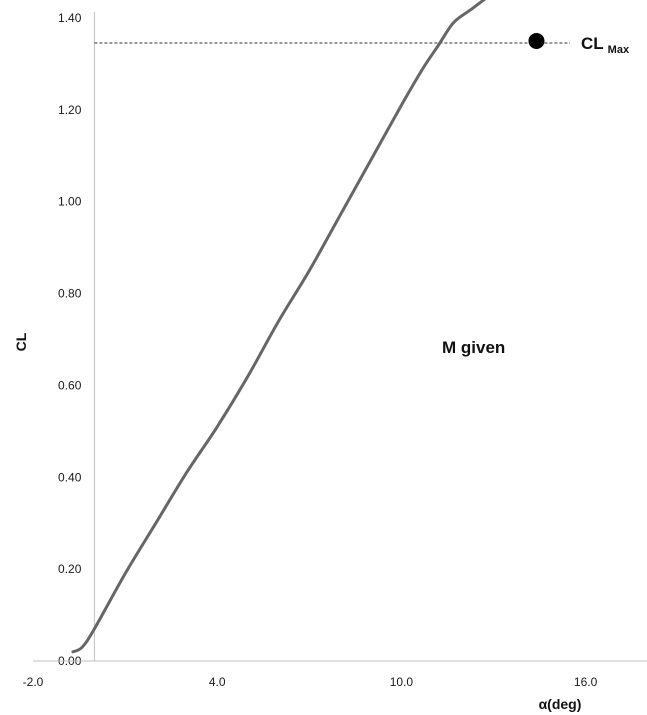  I want to click on y-axis-ticks: 0.000.200.400.600.801.001.201.40, so click(70, 339).